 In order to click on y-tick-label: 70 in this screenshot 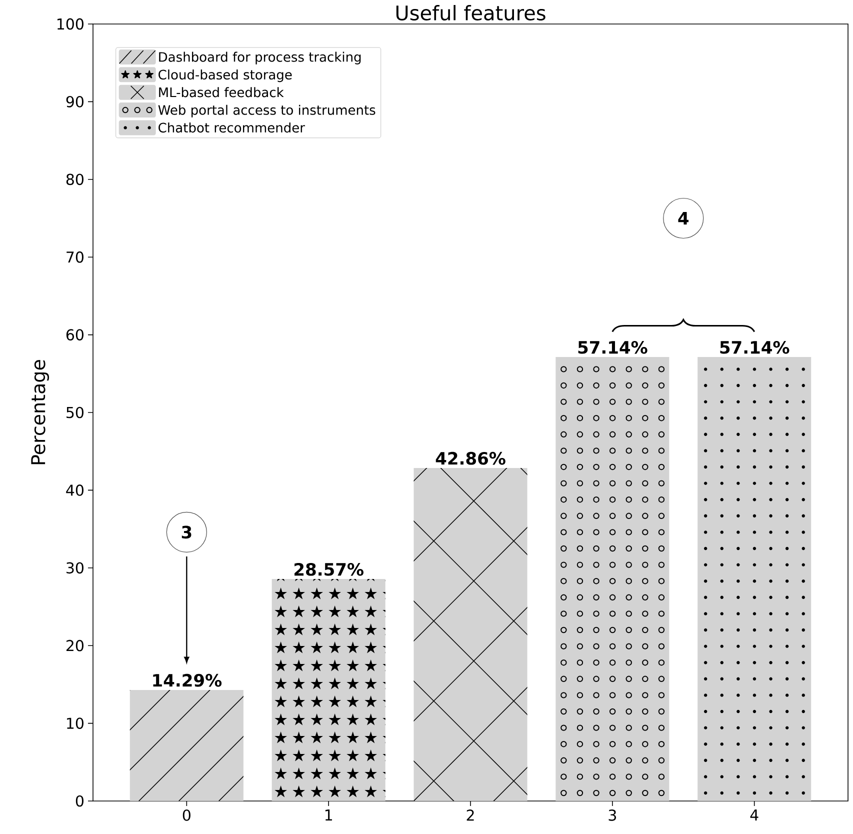, I will do `click(75, 257)`.